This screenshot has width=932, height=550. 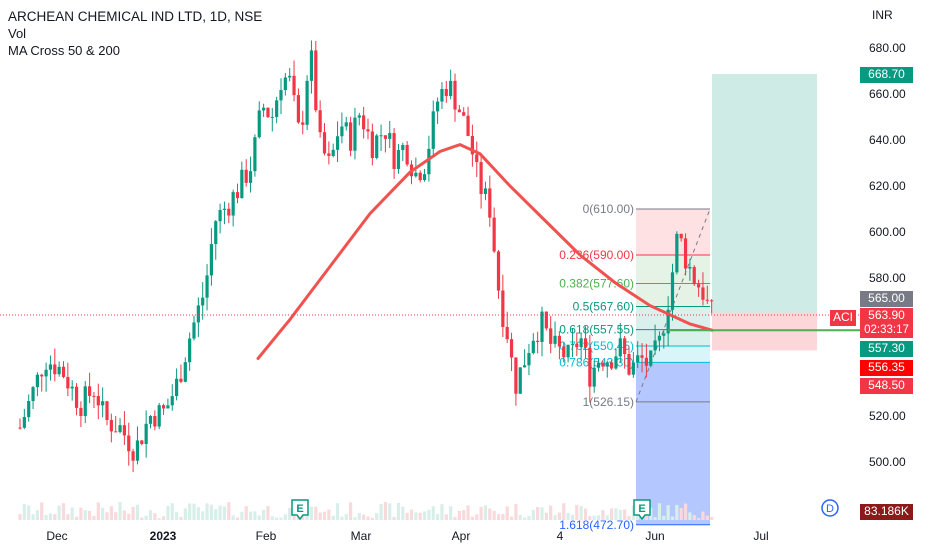 I want to click on time-tick-label: Mar, so click(x=361, y=536).